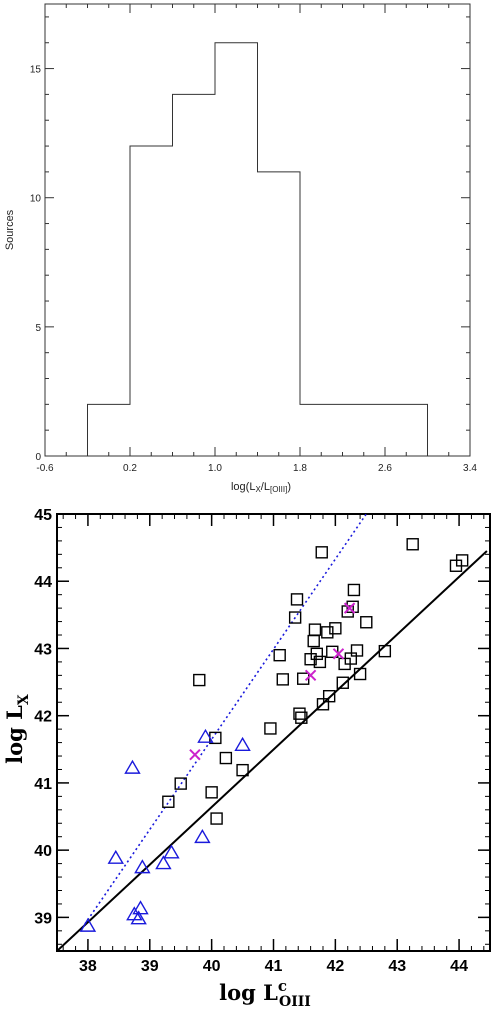 The image size is (494, 1009). I want to click on scatter-x-tick-label: 38, so click(88, 966).